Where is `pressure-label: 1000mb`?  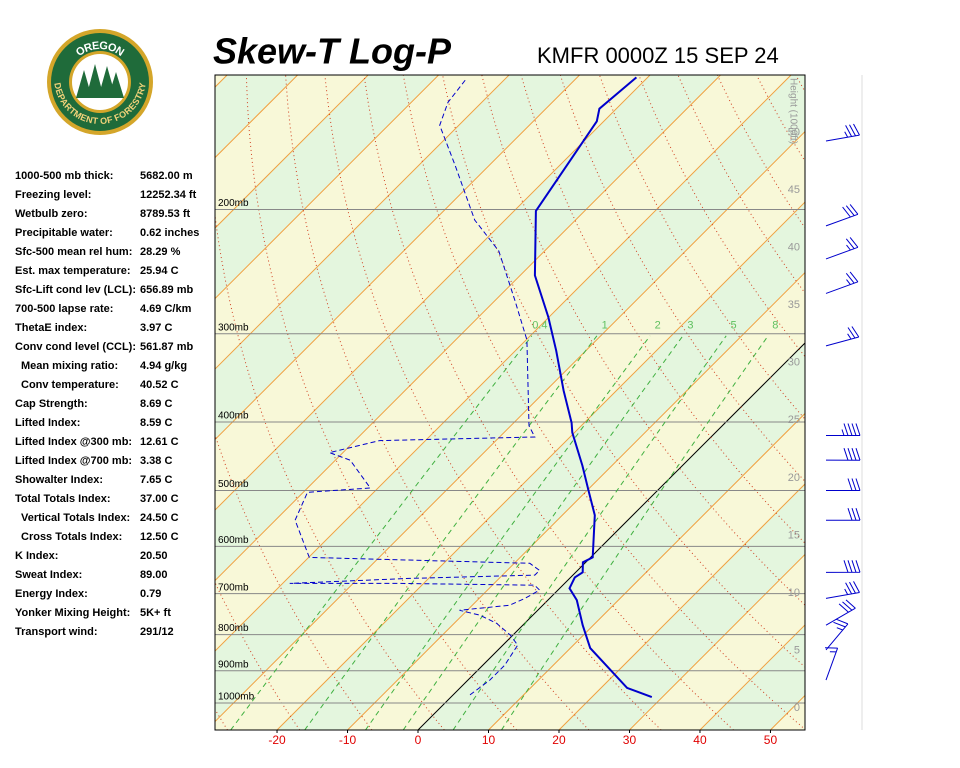
pressure-label: 1000mb is located at coordinates (236, 697).